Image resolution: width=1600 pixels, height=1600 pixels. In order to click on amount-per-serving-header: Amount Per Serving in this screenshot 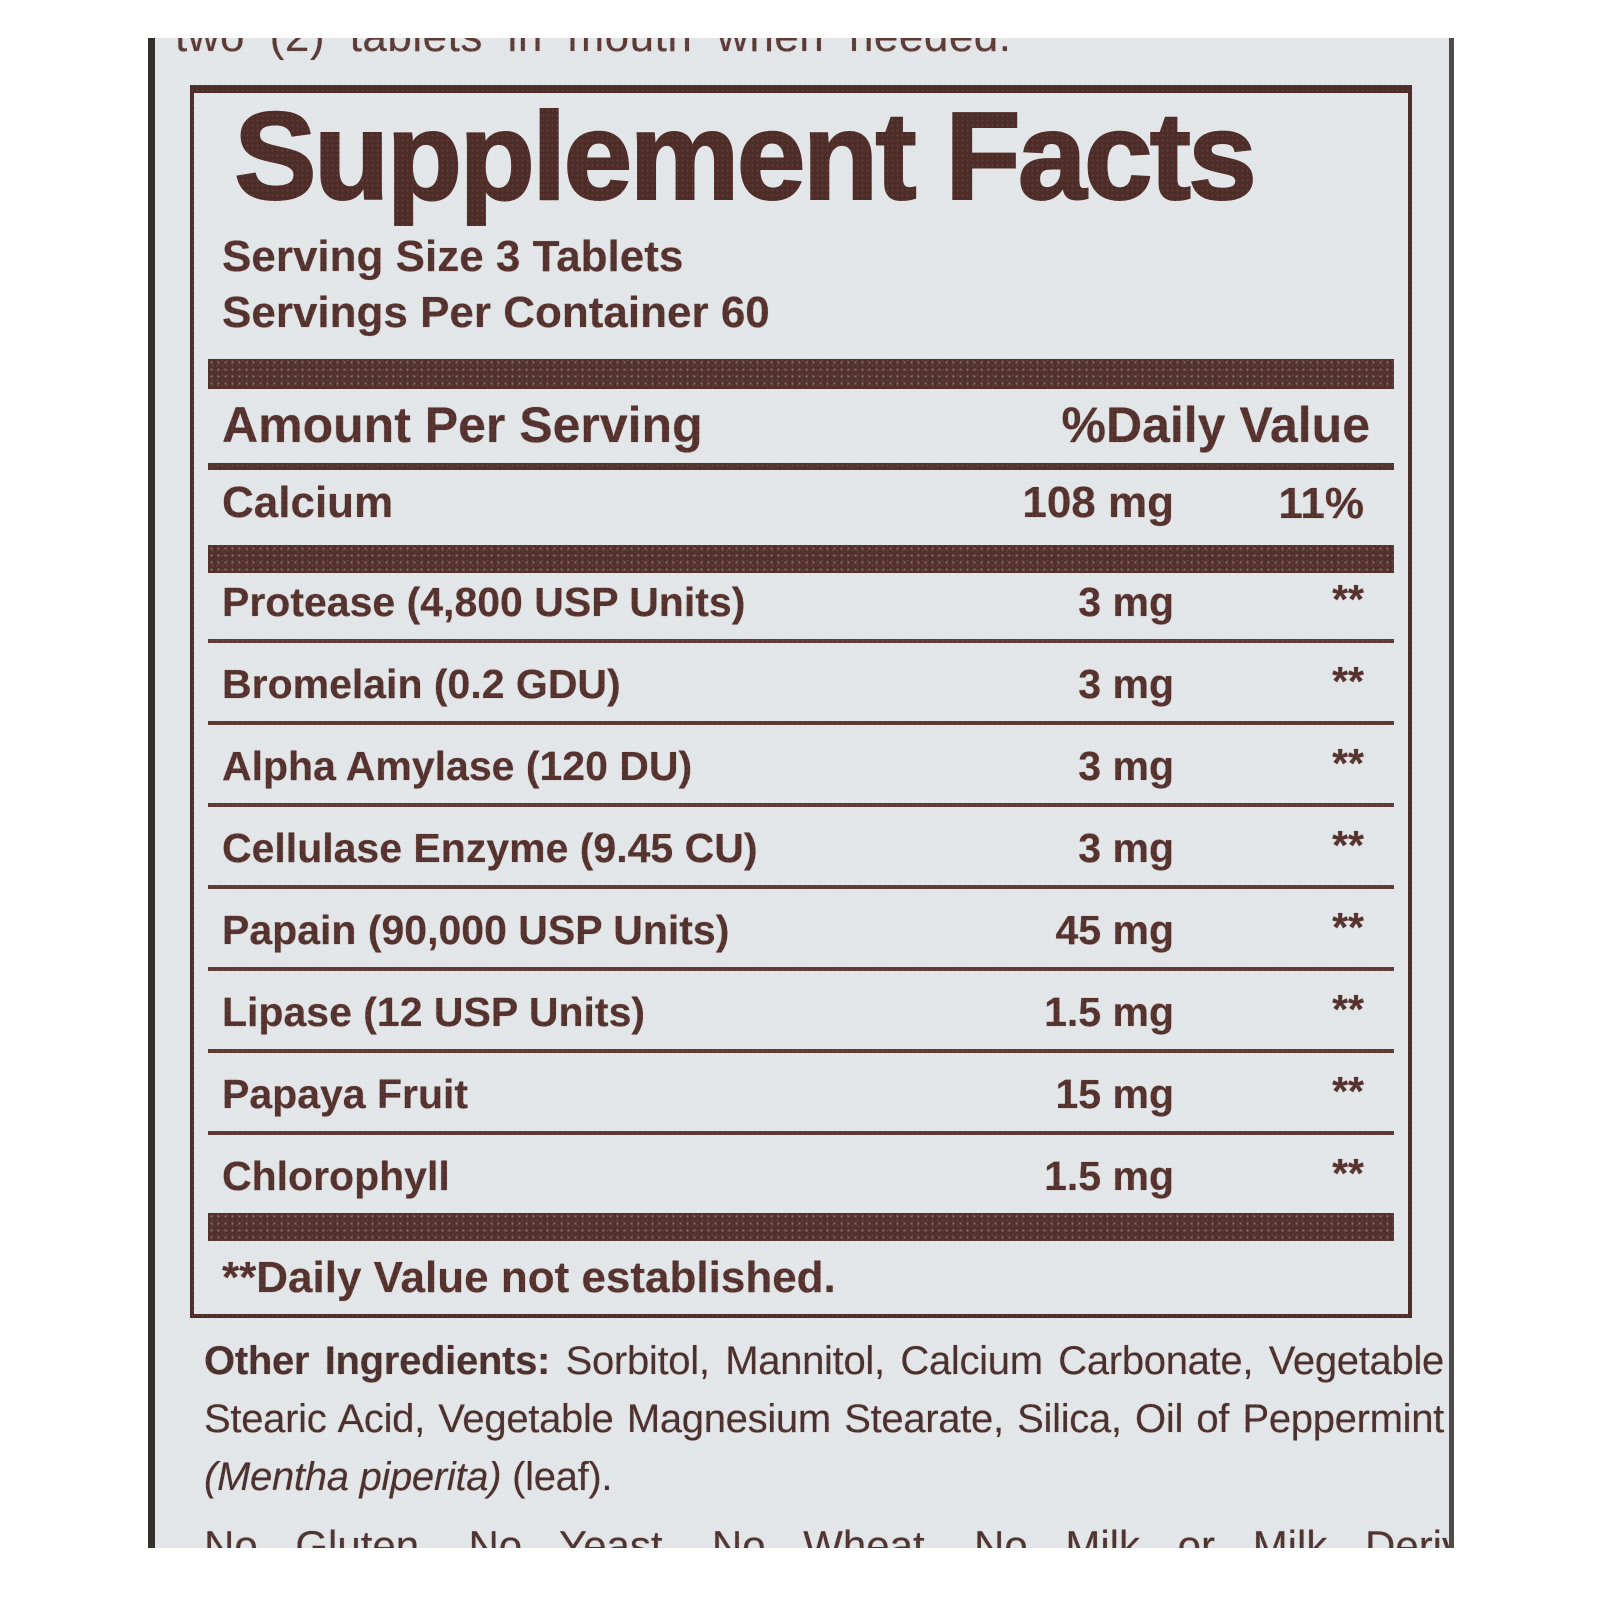, I will do `click(462, 425)`.